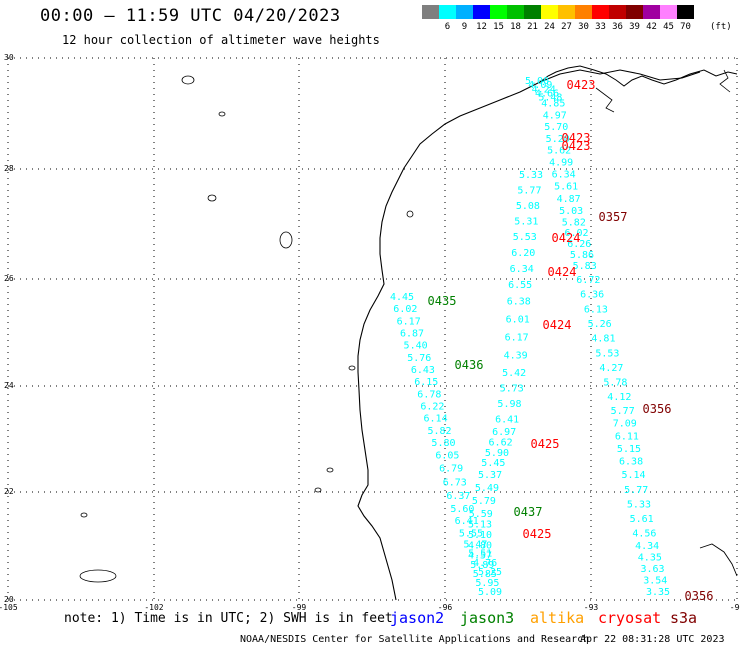  Describe the element at coordinates (617, 27) in the screenshot. I see `scale-label: 36` at that location.